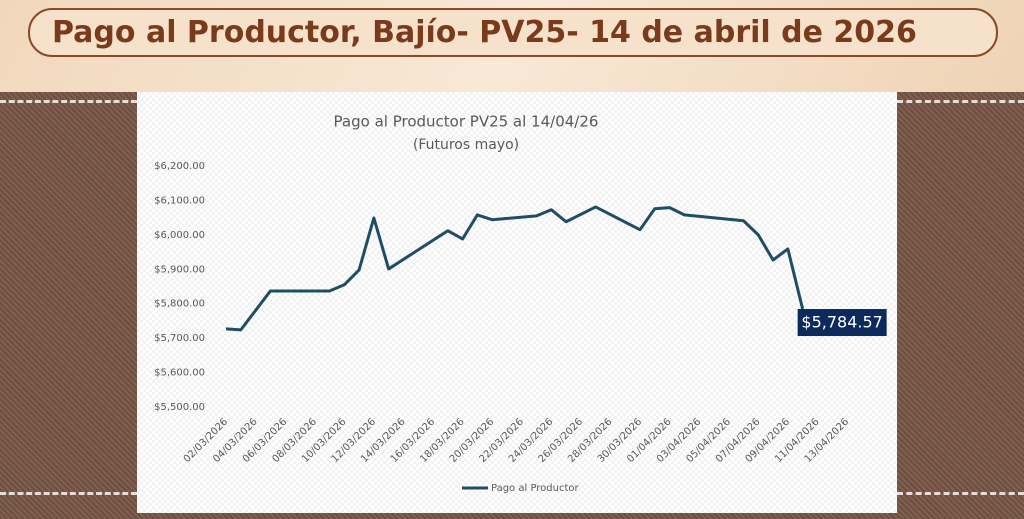 This screenshot has height=519, width=1024. I want to click on y-tick-label: $5,700.00, so click(179, 338).